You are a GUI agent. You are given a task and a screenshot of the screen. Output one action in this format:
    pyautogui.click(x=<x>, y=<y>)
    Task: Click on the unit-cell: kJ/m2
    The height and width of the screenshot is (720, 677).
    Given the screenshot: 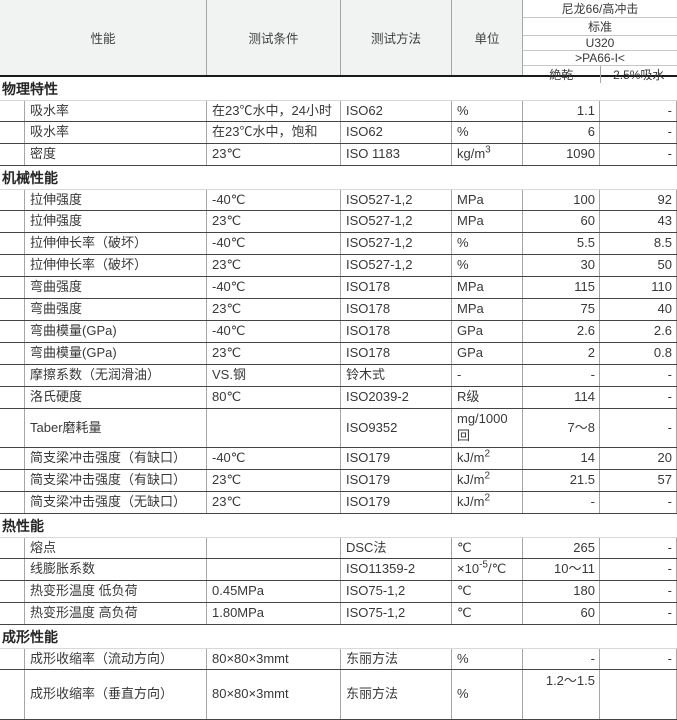 What is the action you would take?
    pyautogui.click(x=487, y=458)
    